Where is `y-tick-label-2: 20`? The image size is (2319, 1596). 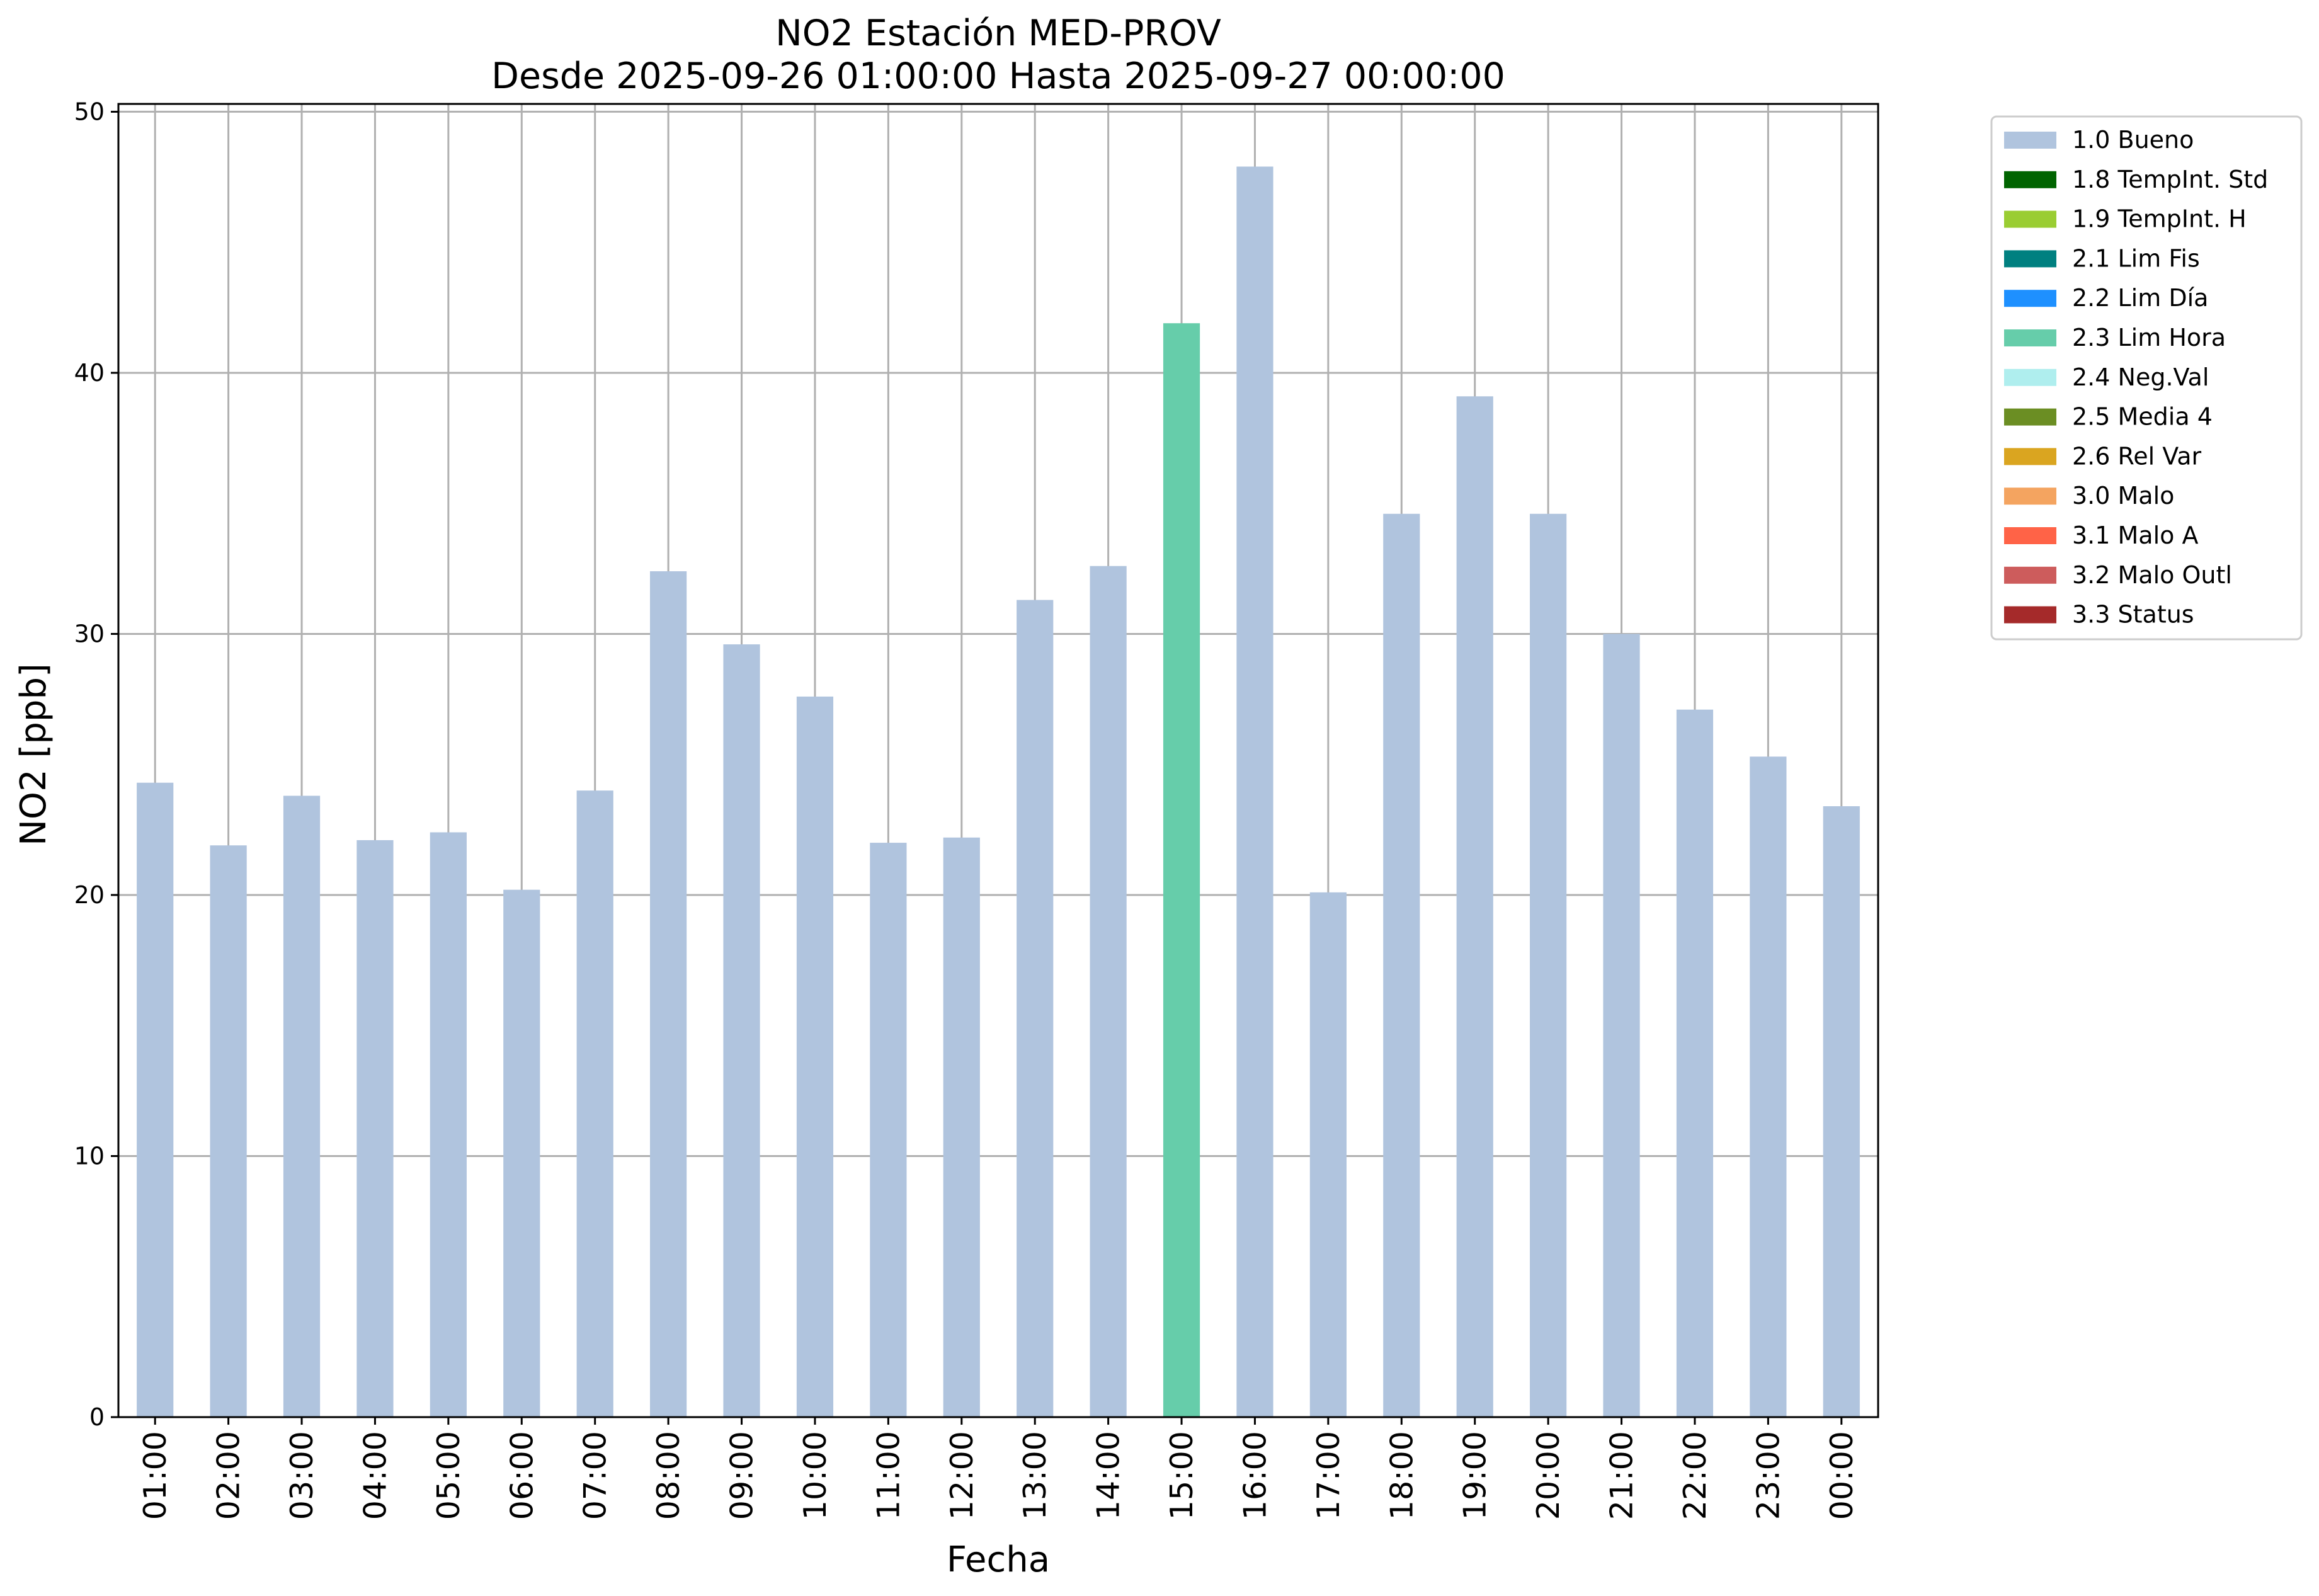
y-tick-label-2: 20 is located at coordinates (89, 895).